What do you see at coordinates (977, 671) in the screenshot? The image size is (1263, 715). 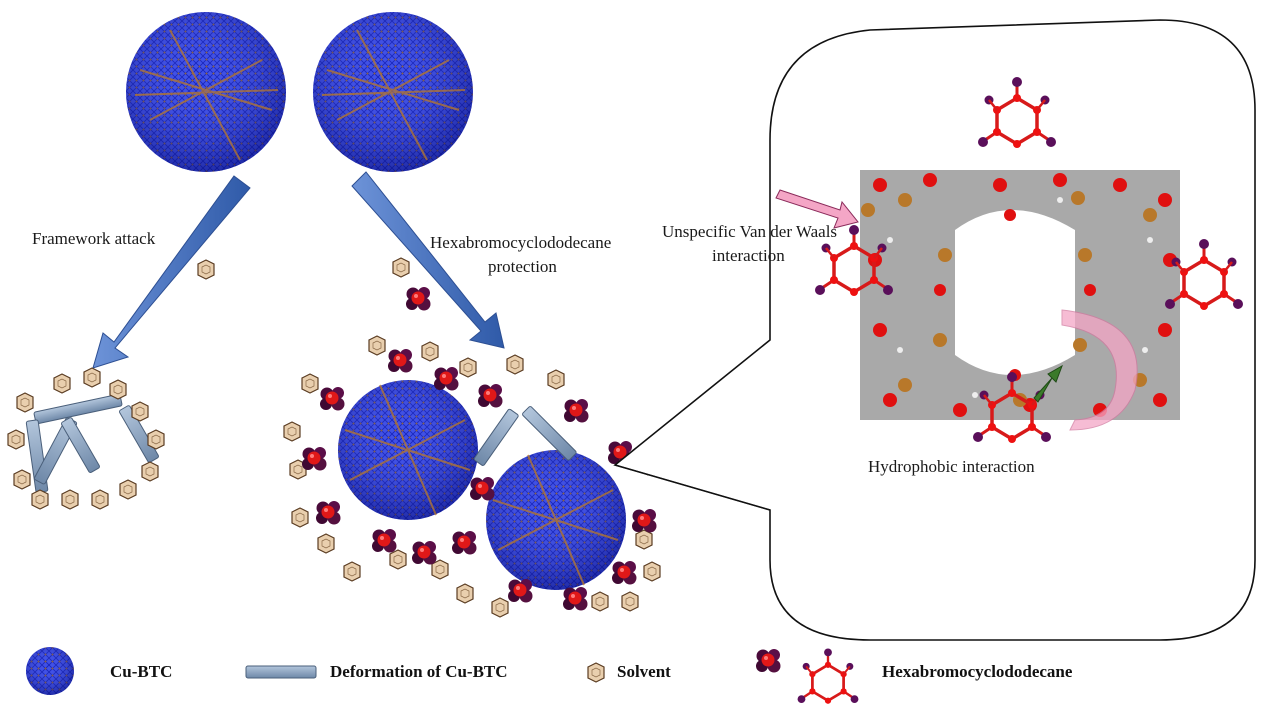 I see `legend-hbcd-label: Hexabromocyclododecane` at bounding box center [977, 671].